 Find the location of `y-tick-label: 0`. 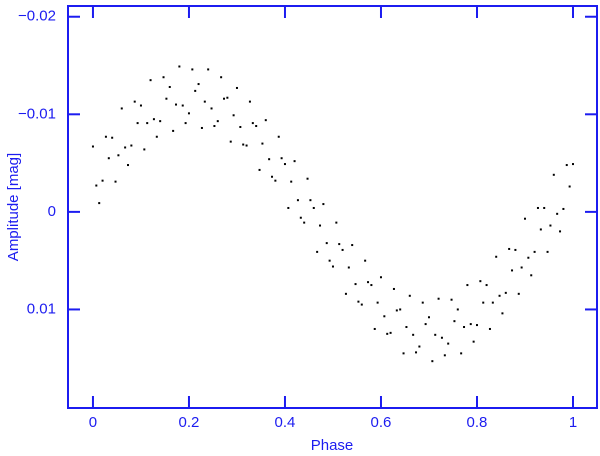

y-tick-label: 0 is located at coordinates (52, 211).